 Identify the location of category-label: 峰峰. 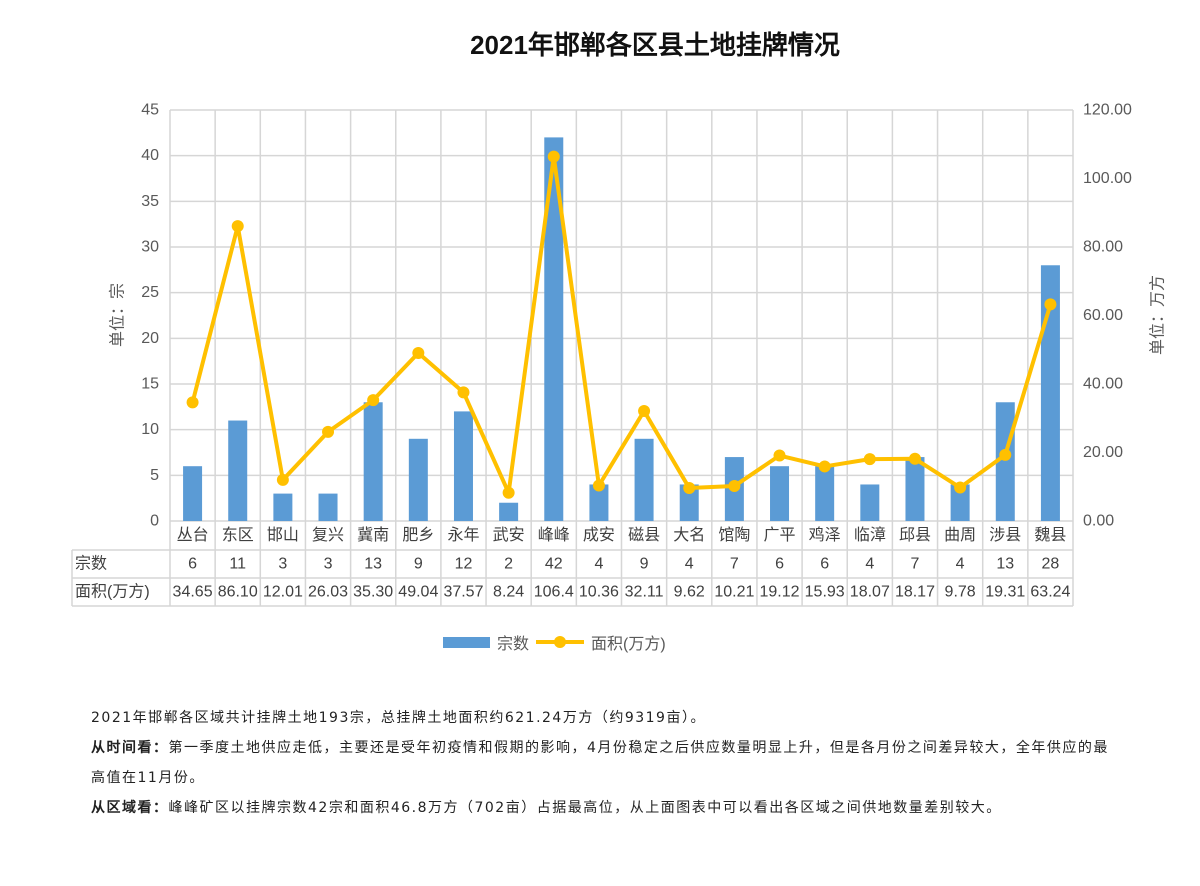
(554, 535).